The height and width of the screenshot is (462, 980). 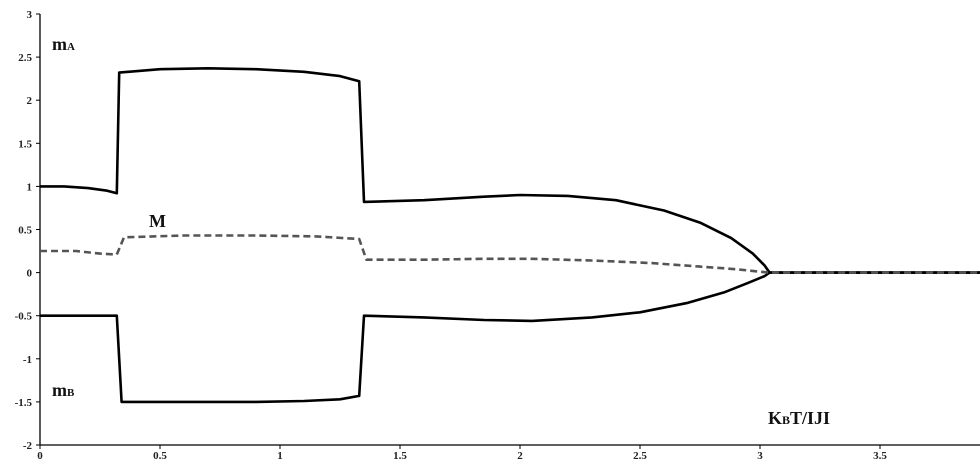 I want to click on y-tick-label: -2, so click(x=28, y=446).